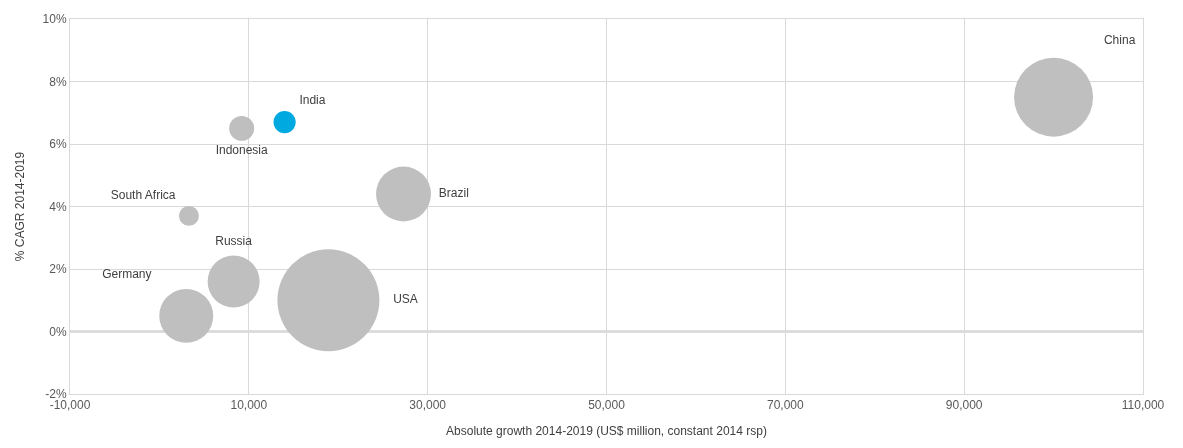 The height and width of the screenshot is (448, 1183). Describe the element at coordinates (1119, 39) in the screenshot. I see `text: China` at that location.